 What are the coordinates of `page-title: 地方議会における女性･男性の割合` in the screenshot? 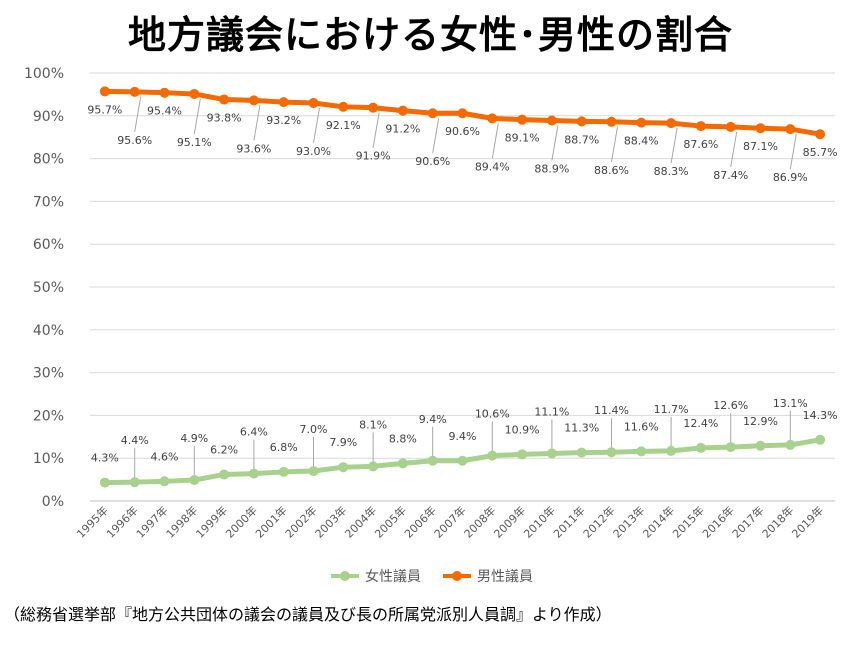 It's located at (430, 35).